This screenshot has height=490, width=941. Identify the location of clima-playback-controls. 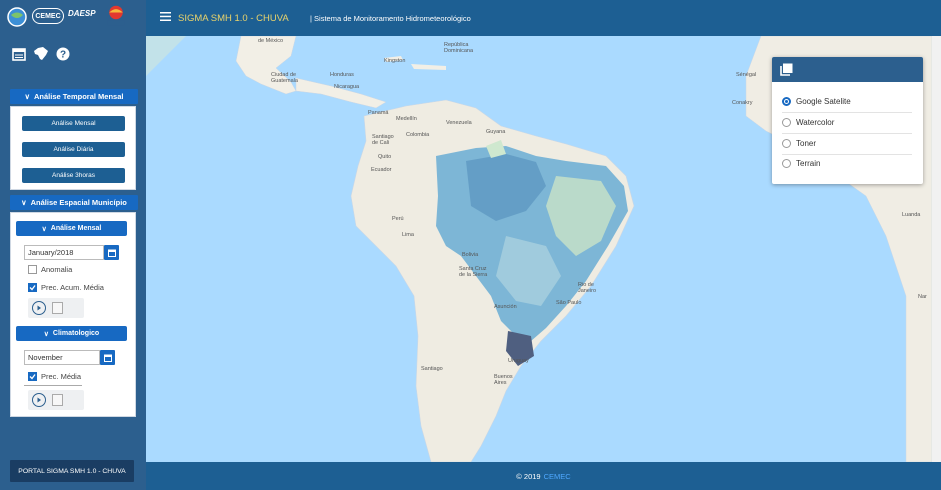
(56, 400).